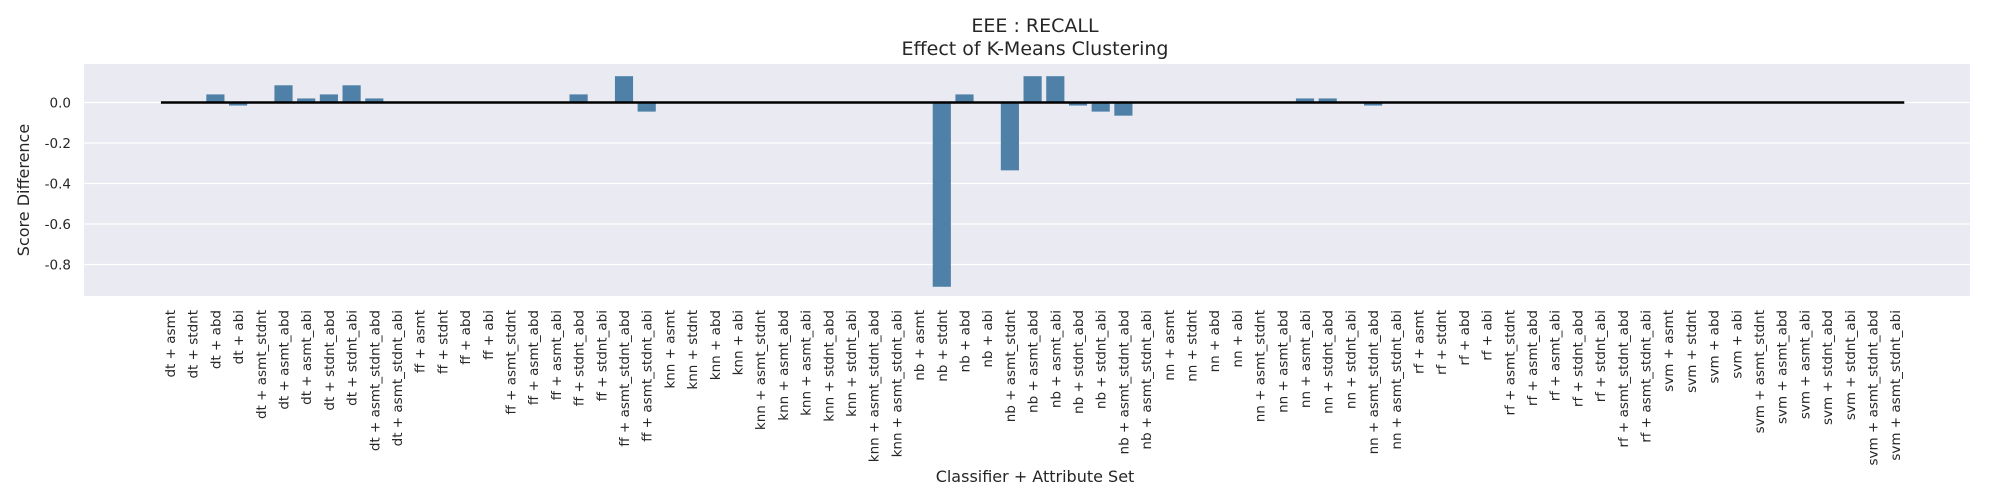  Describe the element at coordinates (1488, 335) in the screenshot. I see `x-tick-label: rf + abi` at that location.